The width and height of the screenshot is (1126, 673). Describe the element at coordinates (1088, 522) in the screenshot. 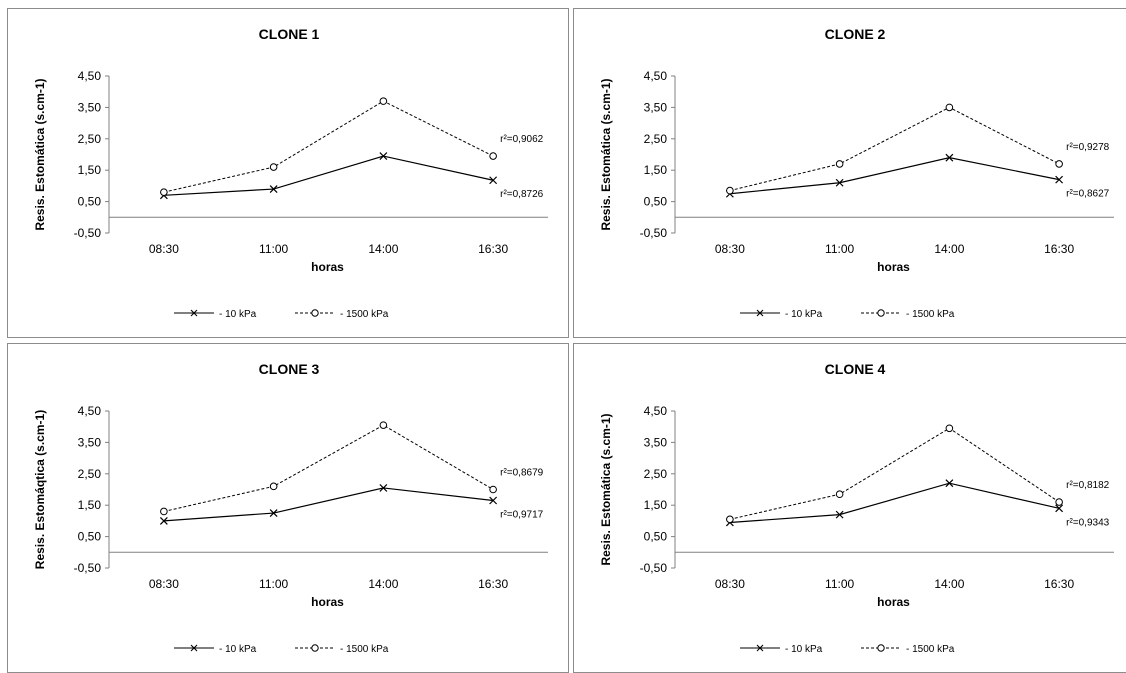

I see `r-squared-label: r²=0,9343` at that location.